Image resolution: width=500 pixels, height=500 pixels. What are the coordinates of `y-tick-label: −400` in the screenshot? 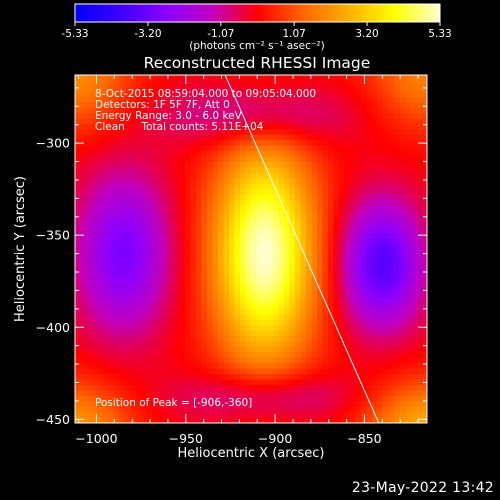 It's located at (53, 327).